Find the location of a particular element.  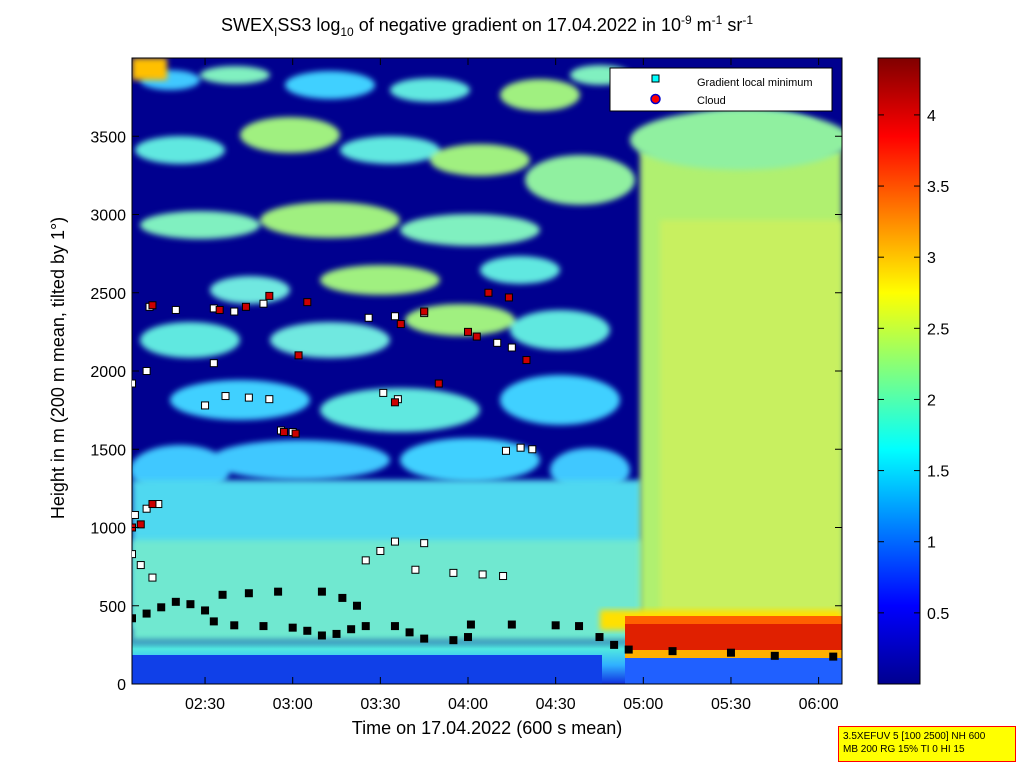

legend-label-cloud: Cloud is located at coordinates (711, 101).